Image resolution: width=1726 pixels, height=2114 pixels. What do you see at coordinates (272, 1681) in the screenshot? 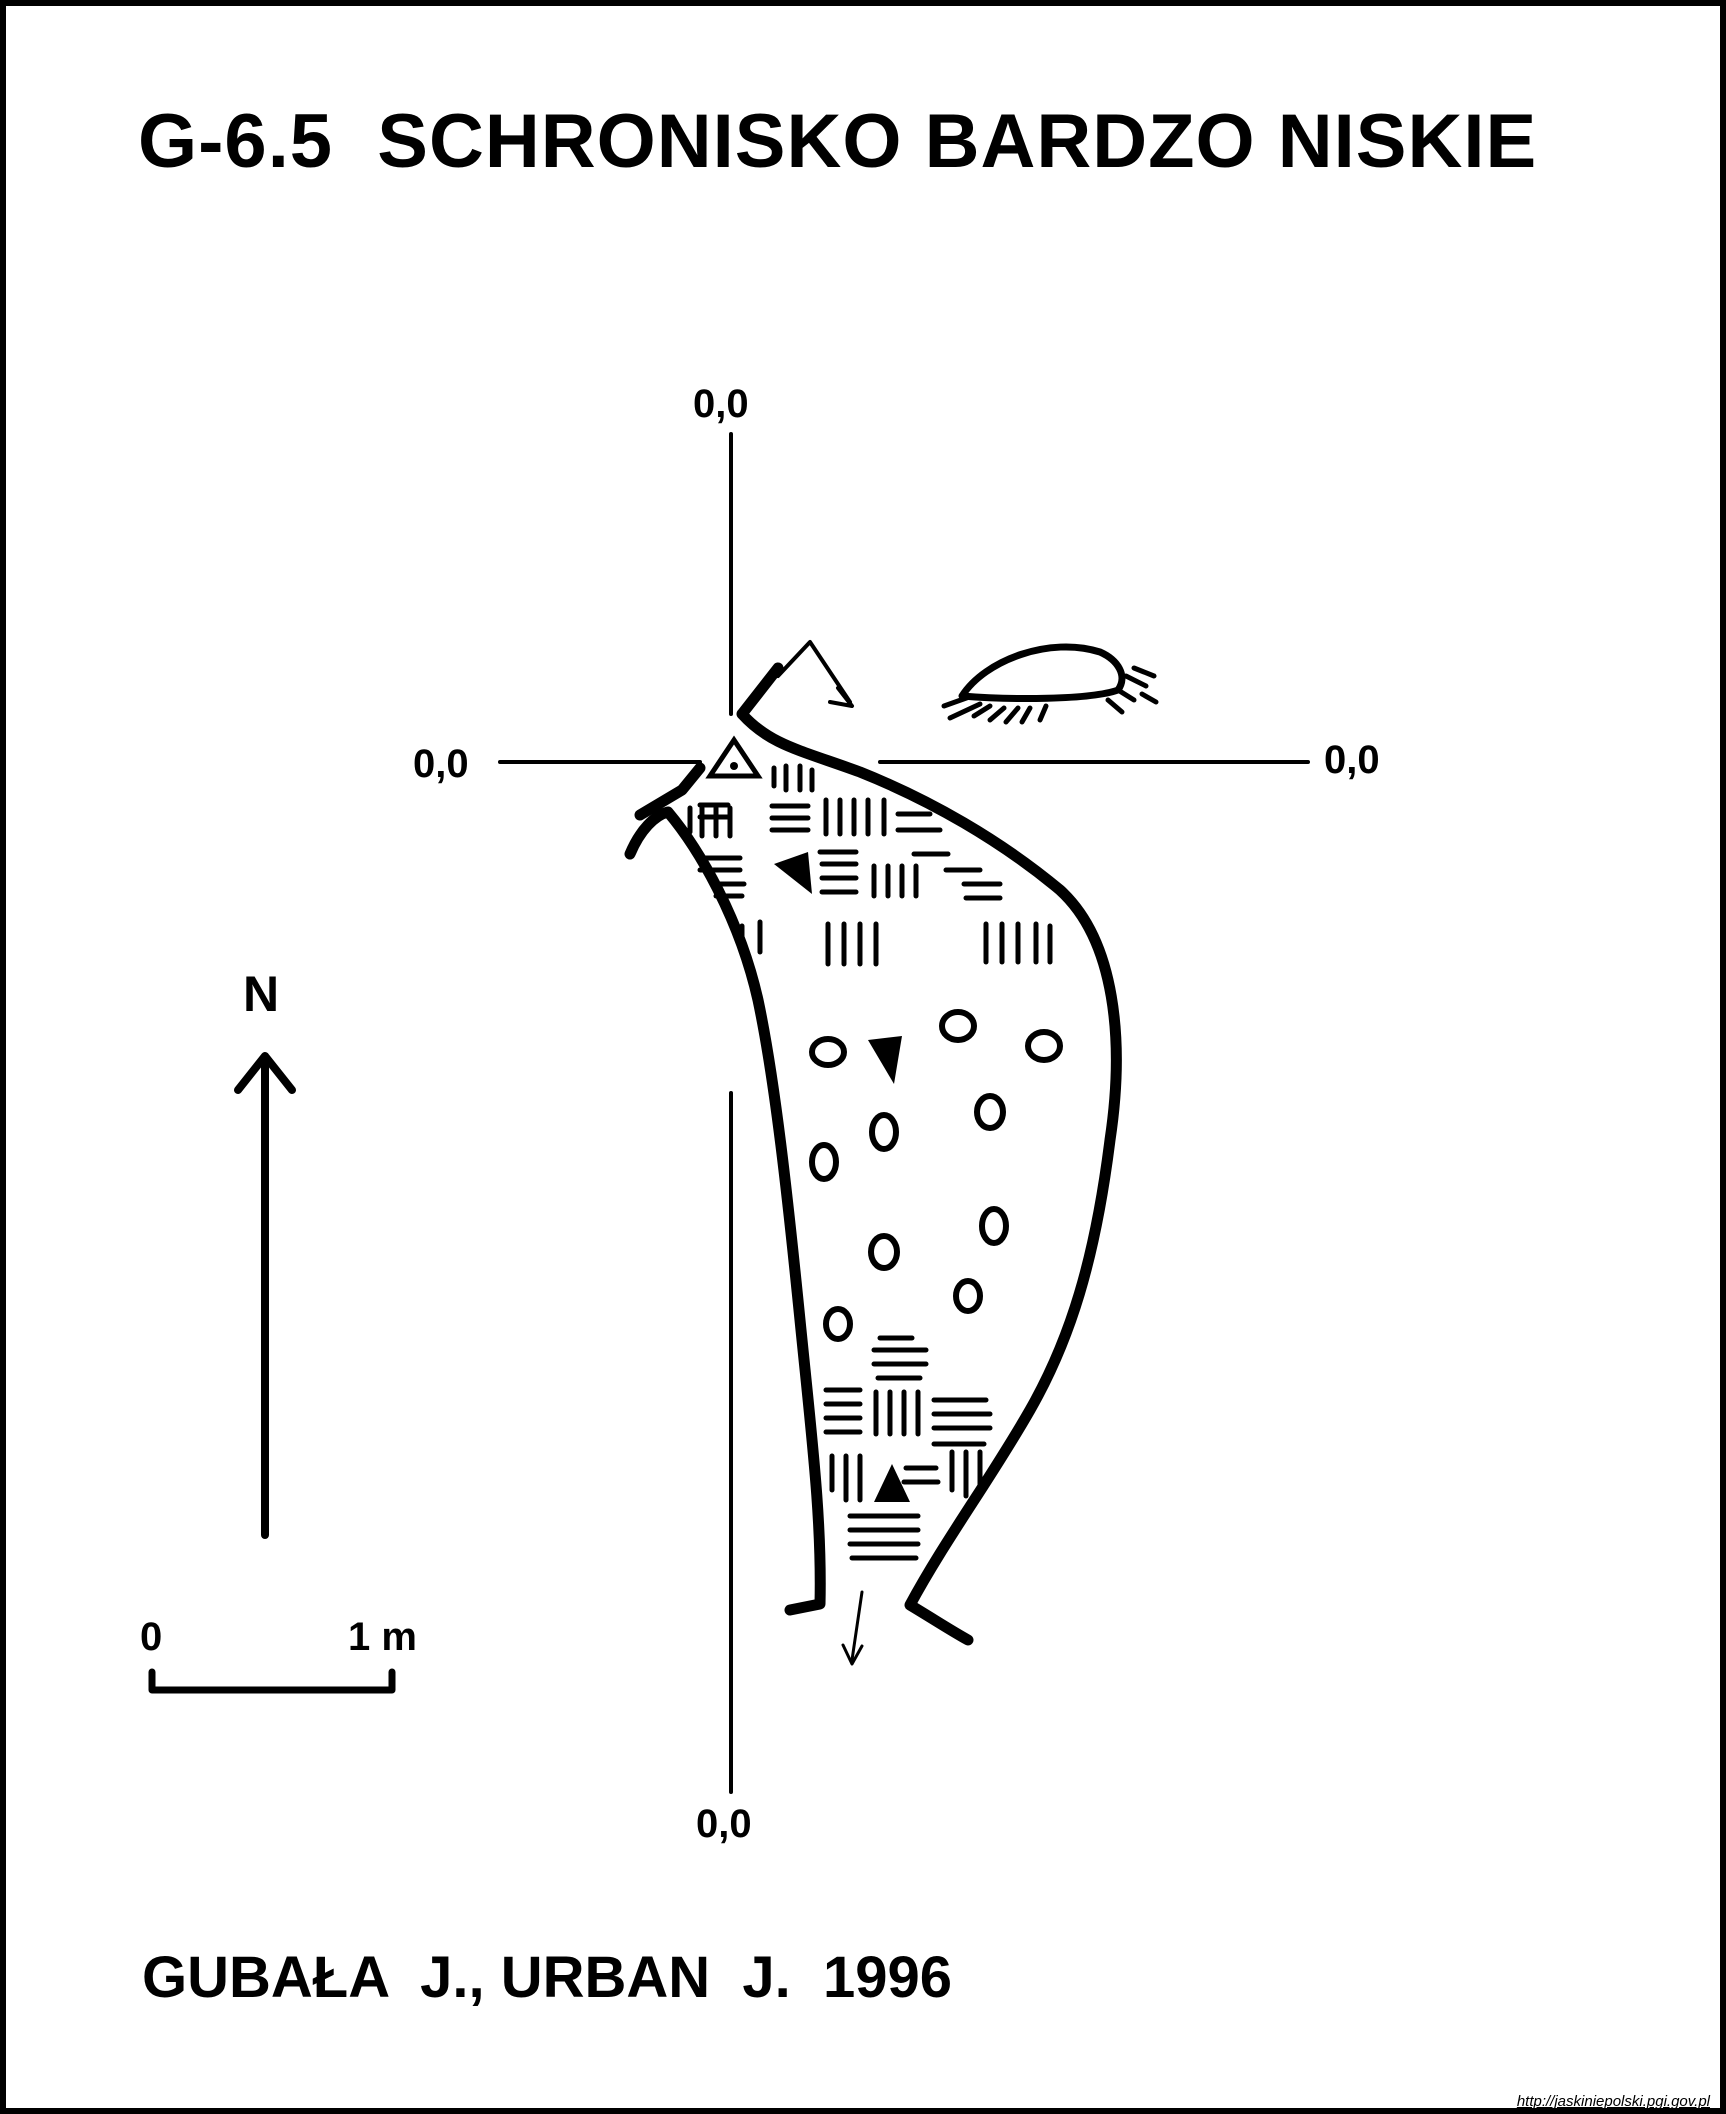
I see `scale-bar` at bounding box center [272, 1681].